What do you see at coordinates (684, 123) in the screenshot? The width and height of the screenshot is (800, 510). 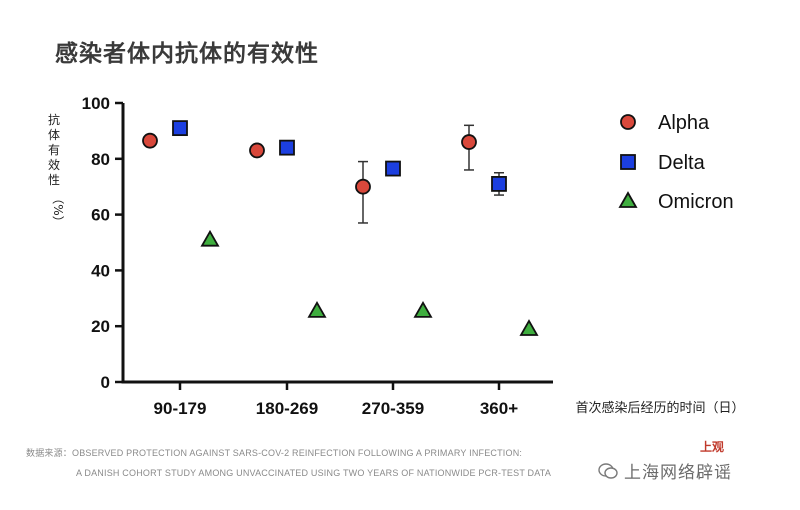 I see `legend-label-alpha: Alpha` at bounding box center [684, 123].